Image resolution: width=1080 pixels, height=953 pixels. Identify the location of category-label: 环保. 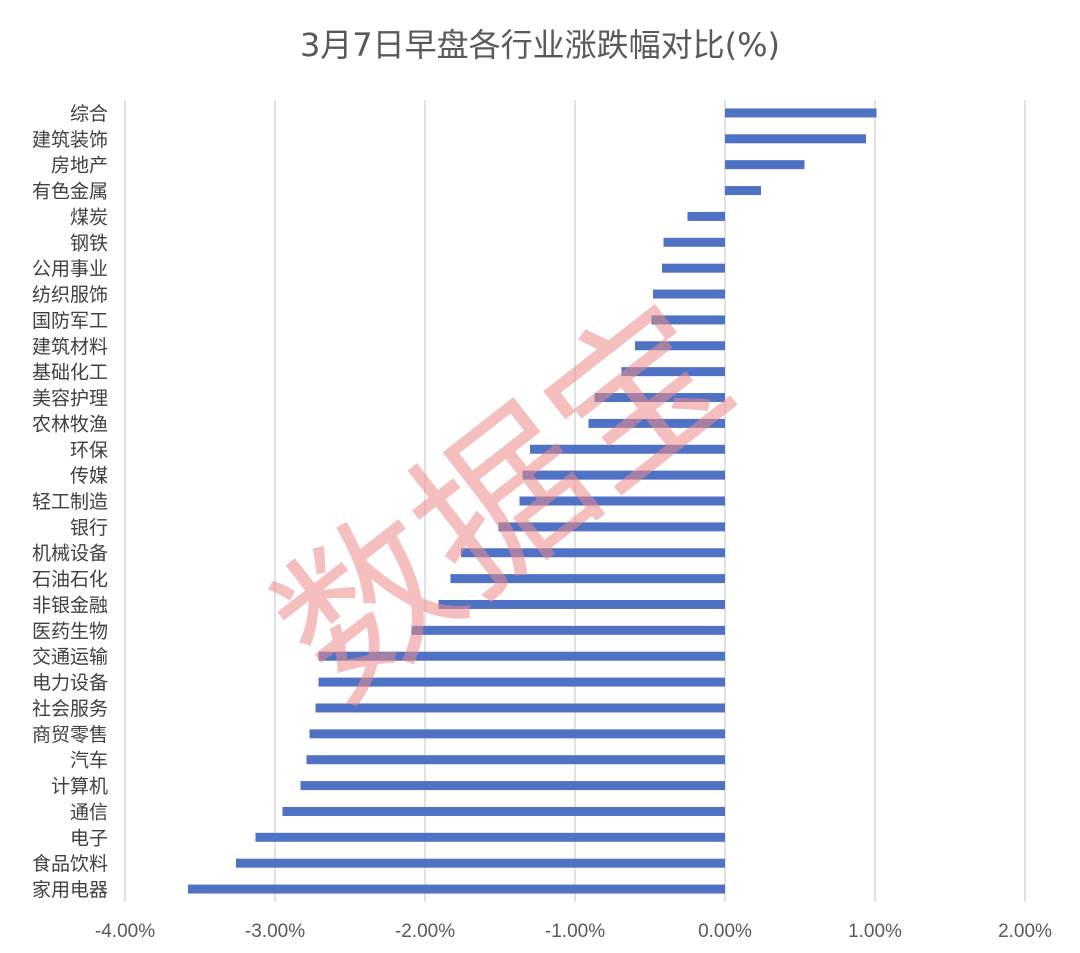
(89, 450).